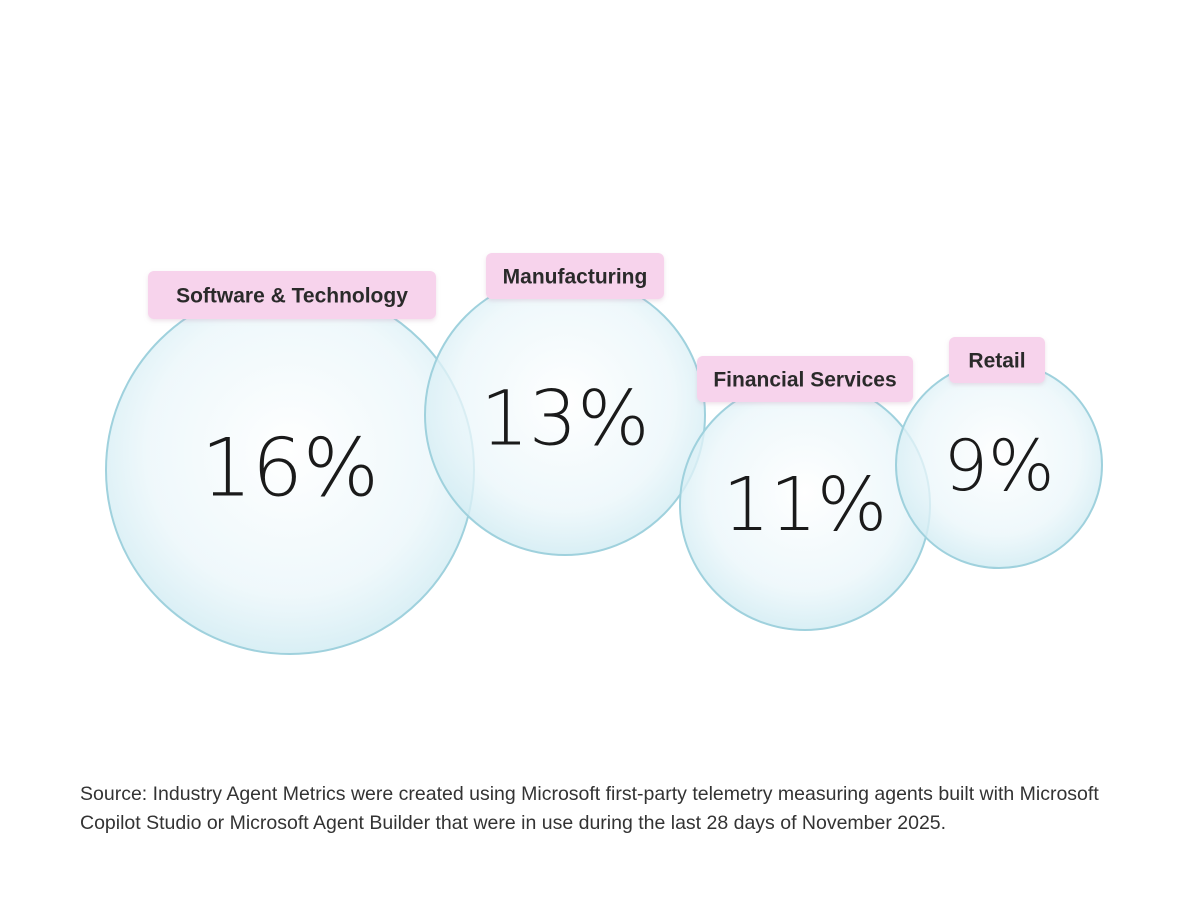  I want to click on values-layer: 16% 13% 11% 9%, so click(627, 461).